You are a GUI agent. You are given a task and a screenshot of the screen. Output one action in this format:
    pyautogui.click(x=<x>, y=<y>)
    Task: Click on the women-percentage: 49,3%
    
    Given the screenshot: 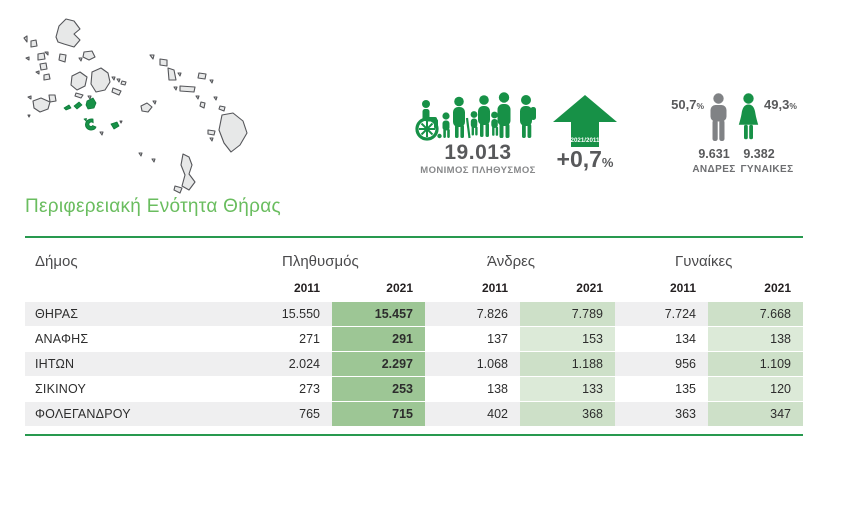 What is the action you would take?
    pyautogui.click(x=780, y=104)
    